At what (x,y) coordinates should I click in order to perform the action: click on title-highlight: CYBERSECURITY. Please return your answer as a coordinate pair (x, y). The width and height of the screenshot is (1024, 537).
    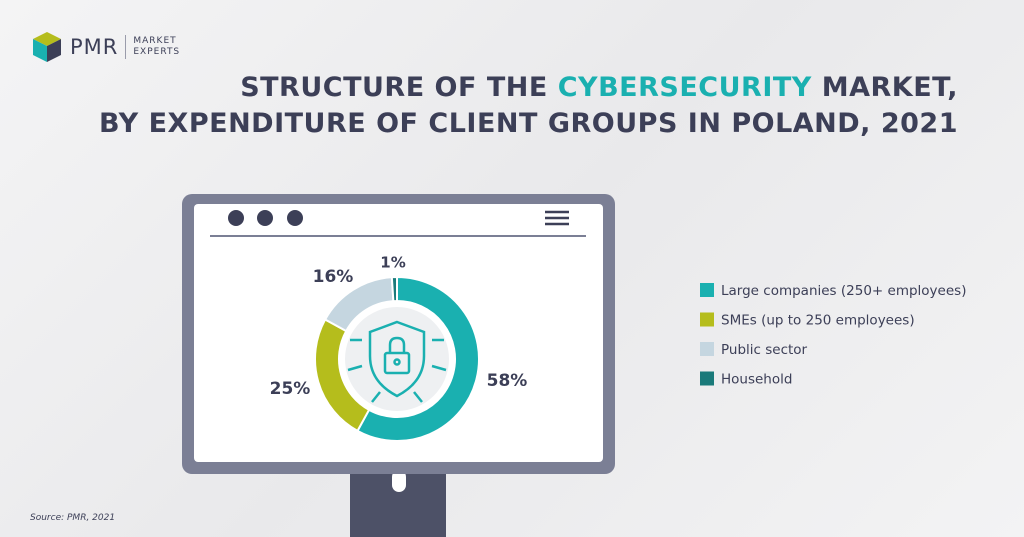
    Looking at the image, I should click on (684, 87).